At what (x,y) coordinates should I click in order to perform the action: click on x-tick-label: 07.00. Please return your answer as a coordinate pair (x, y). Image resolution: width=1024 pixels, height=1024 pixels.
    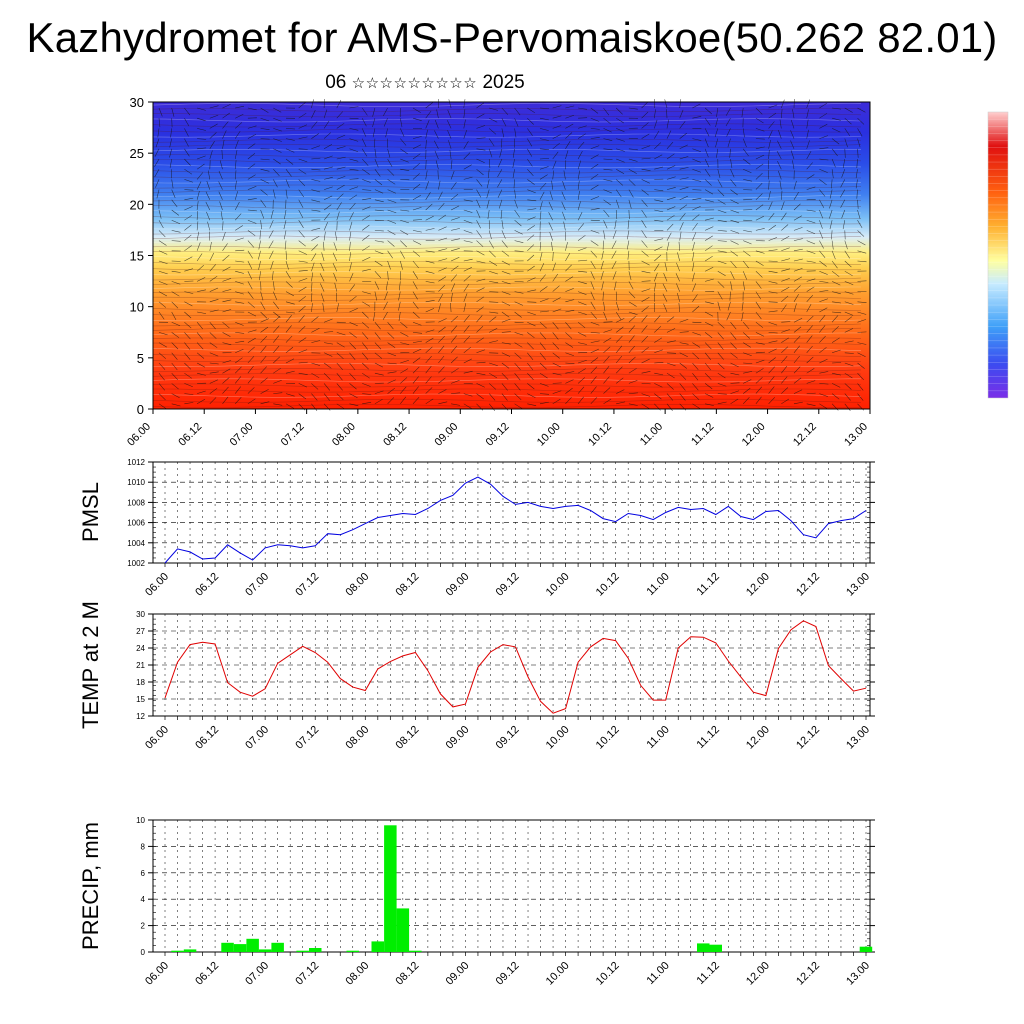
    Looking at the image, I should click on (257, 974).